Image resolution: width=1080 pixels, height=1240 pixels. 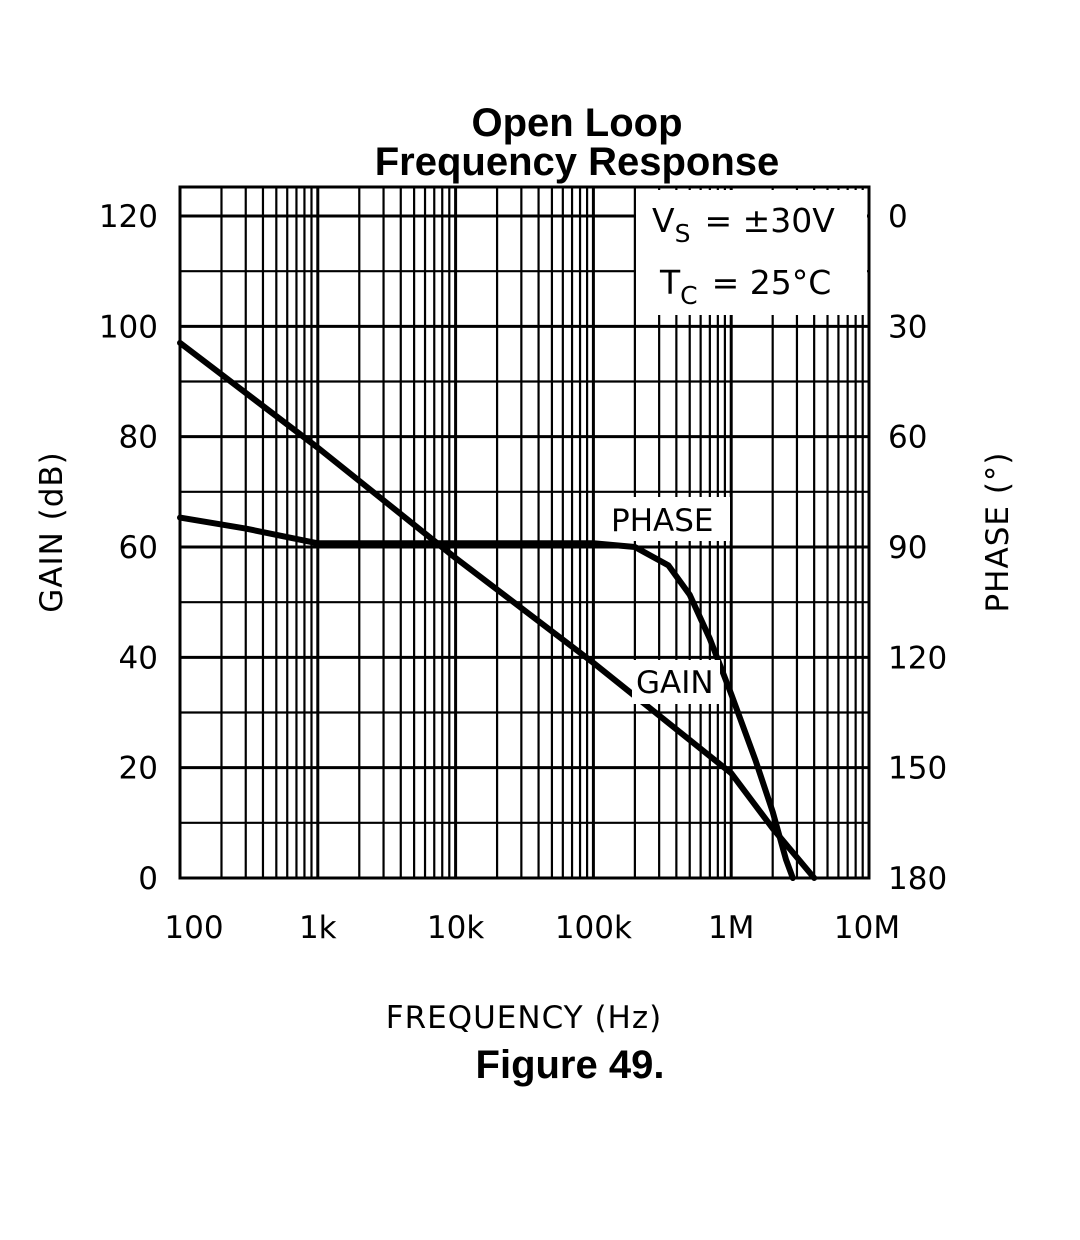 I want to click on gain-tick-label: 20, so click(x=138, y=769).